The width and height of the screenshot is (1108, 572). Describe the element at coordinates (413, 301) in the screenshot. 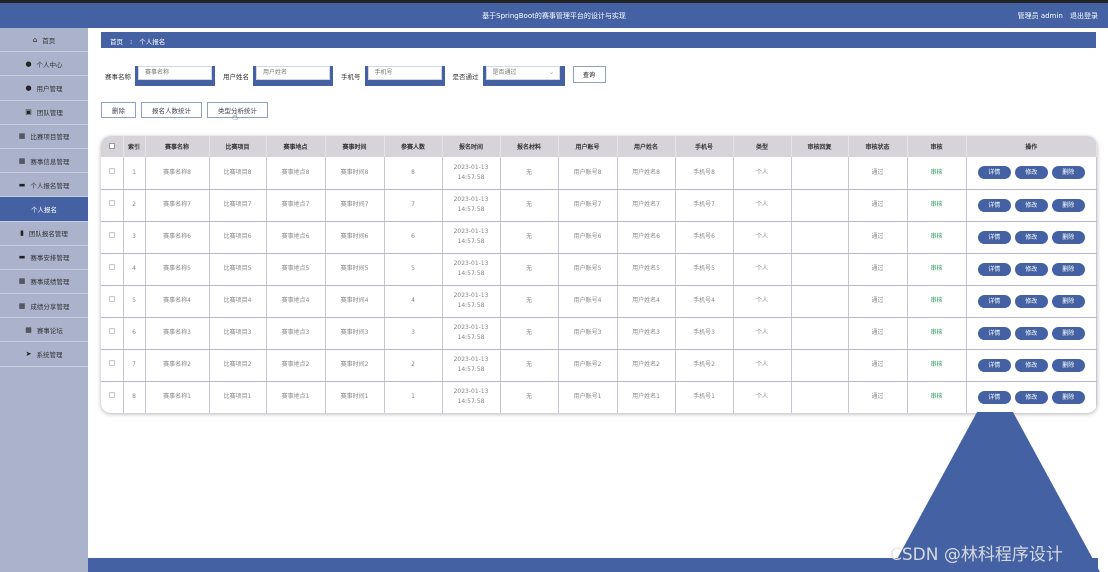

I see `cell-count: 4` at that location.